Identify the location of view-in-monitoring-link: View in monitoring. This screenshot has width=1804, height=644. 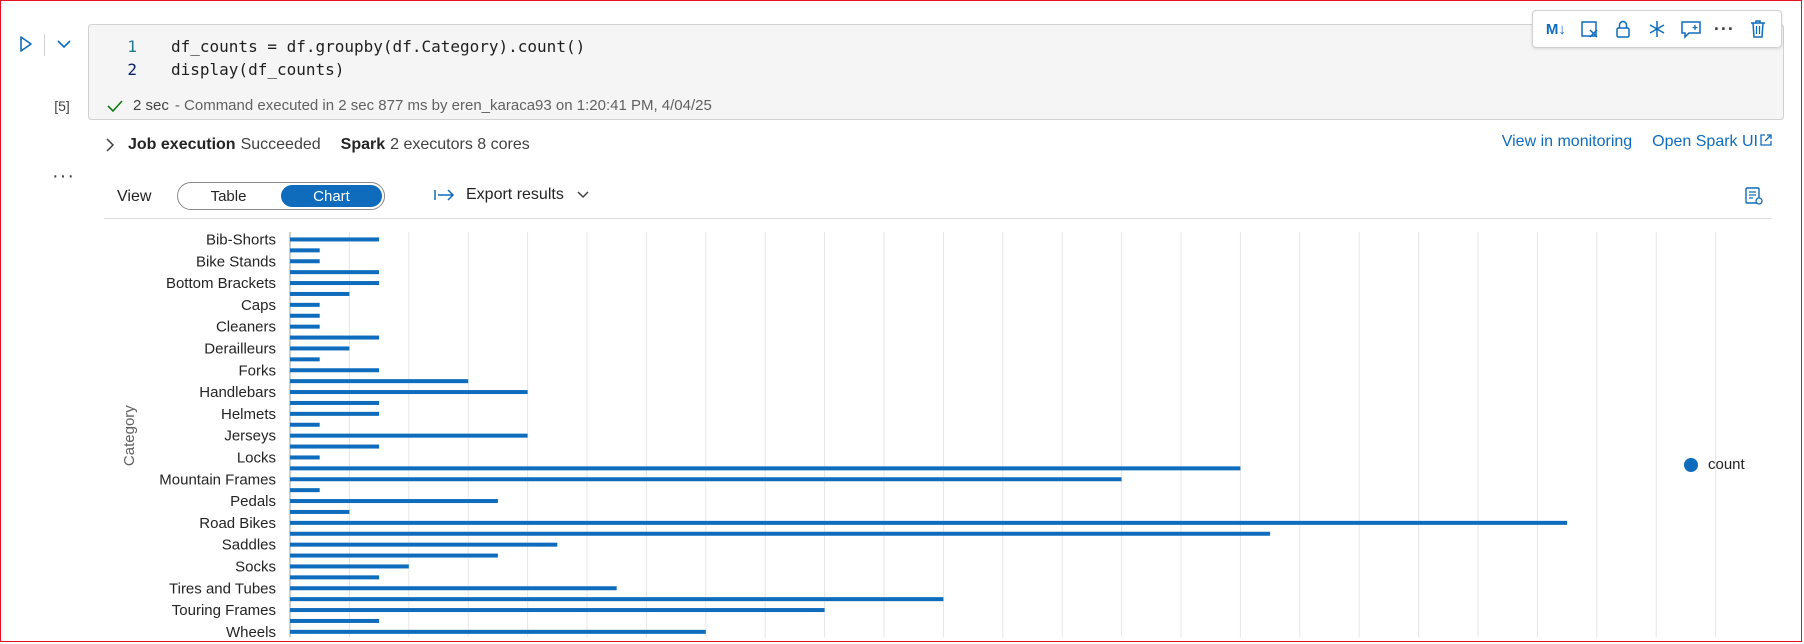
(1567, 141).